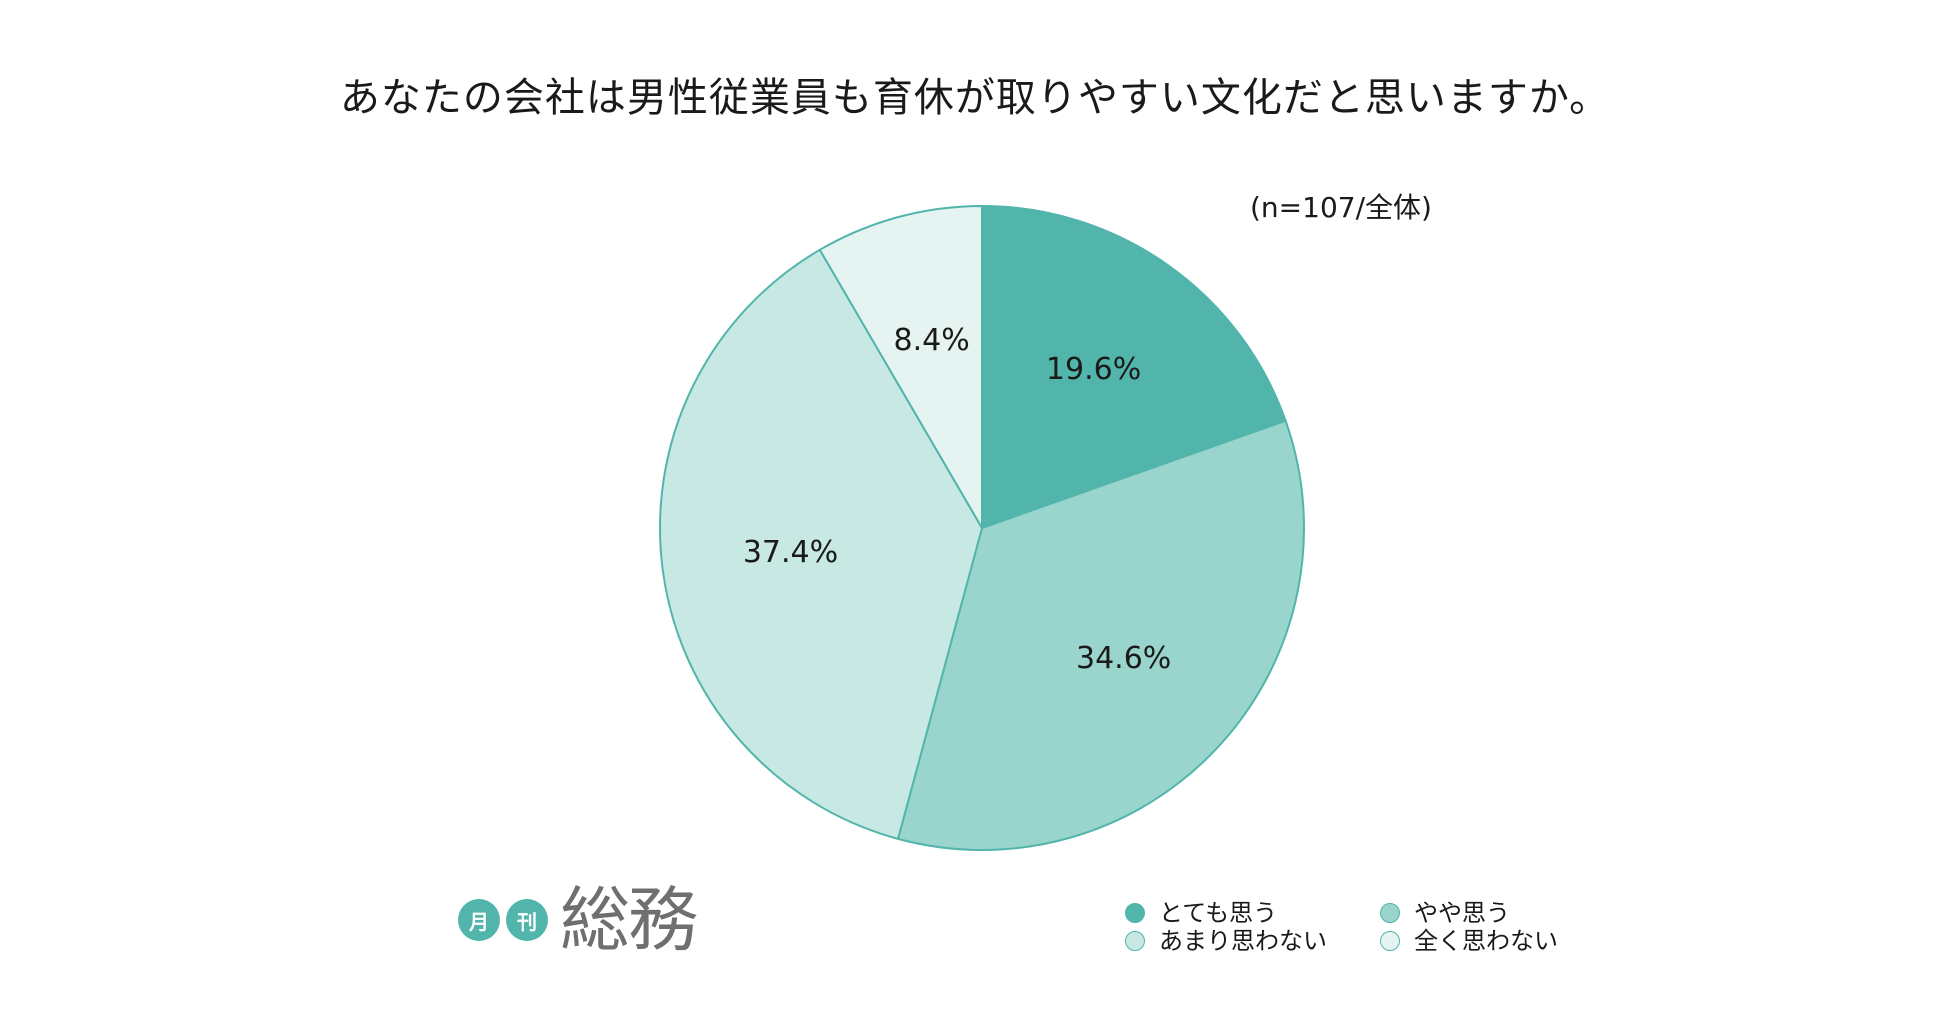 The image size is (1950, 1022). What do you see at coordinates (527, 920) in the screenshot?
I see `logo-badge-kan: 刊` at bounding box center [527, 920].